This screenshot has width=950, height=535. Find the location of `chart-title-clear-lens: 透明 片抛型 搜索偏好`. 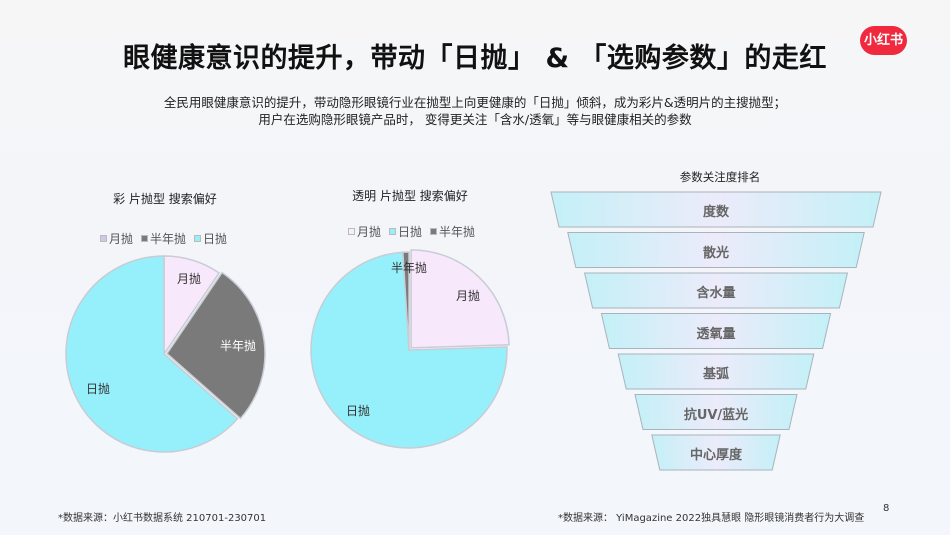

chart-title-clear-lens: 透明 片抛型 搜索偏好 is located at coordinates (410, 196).